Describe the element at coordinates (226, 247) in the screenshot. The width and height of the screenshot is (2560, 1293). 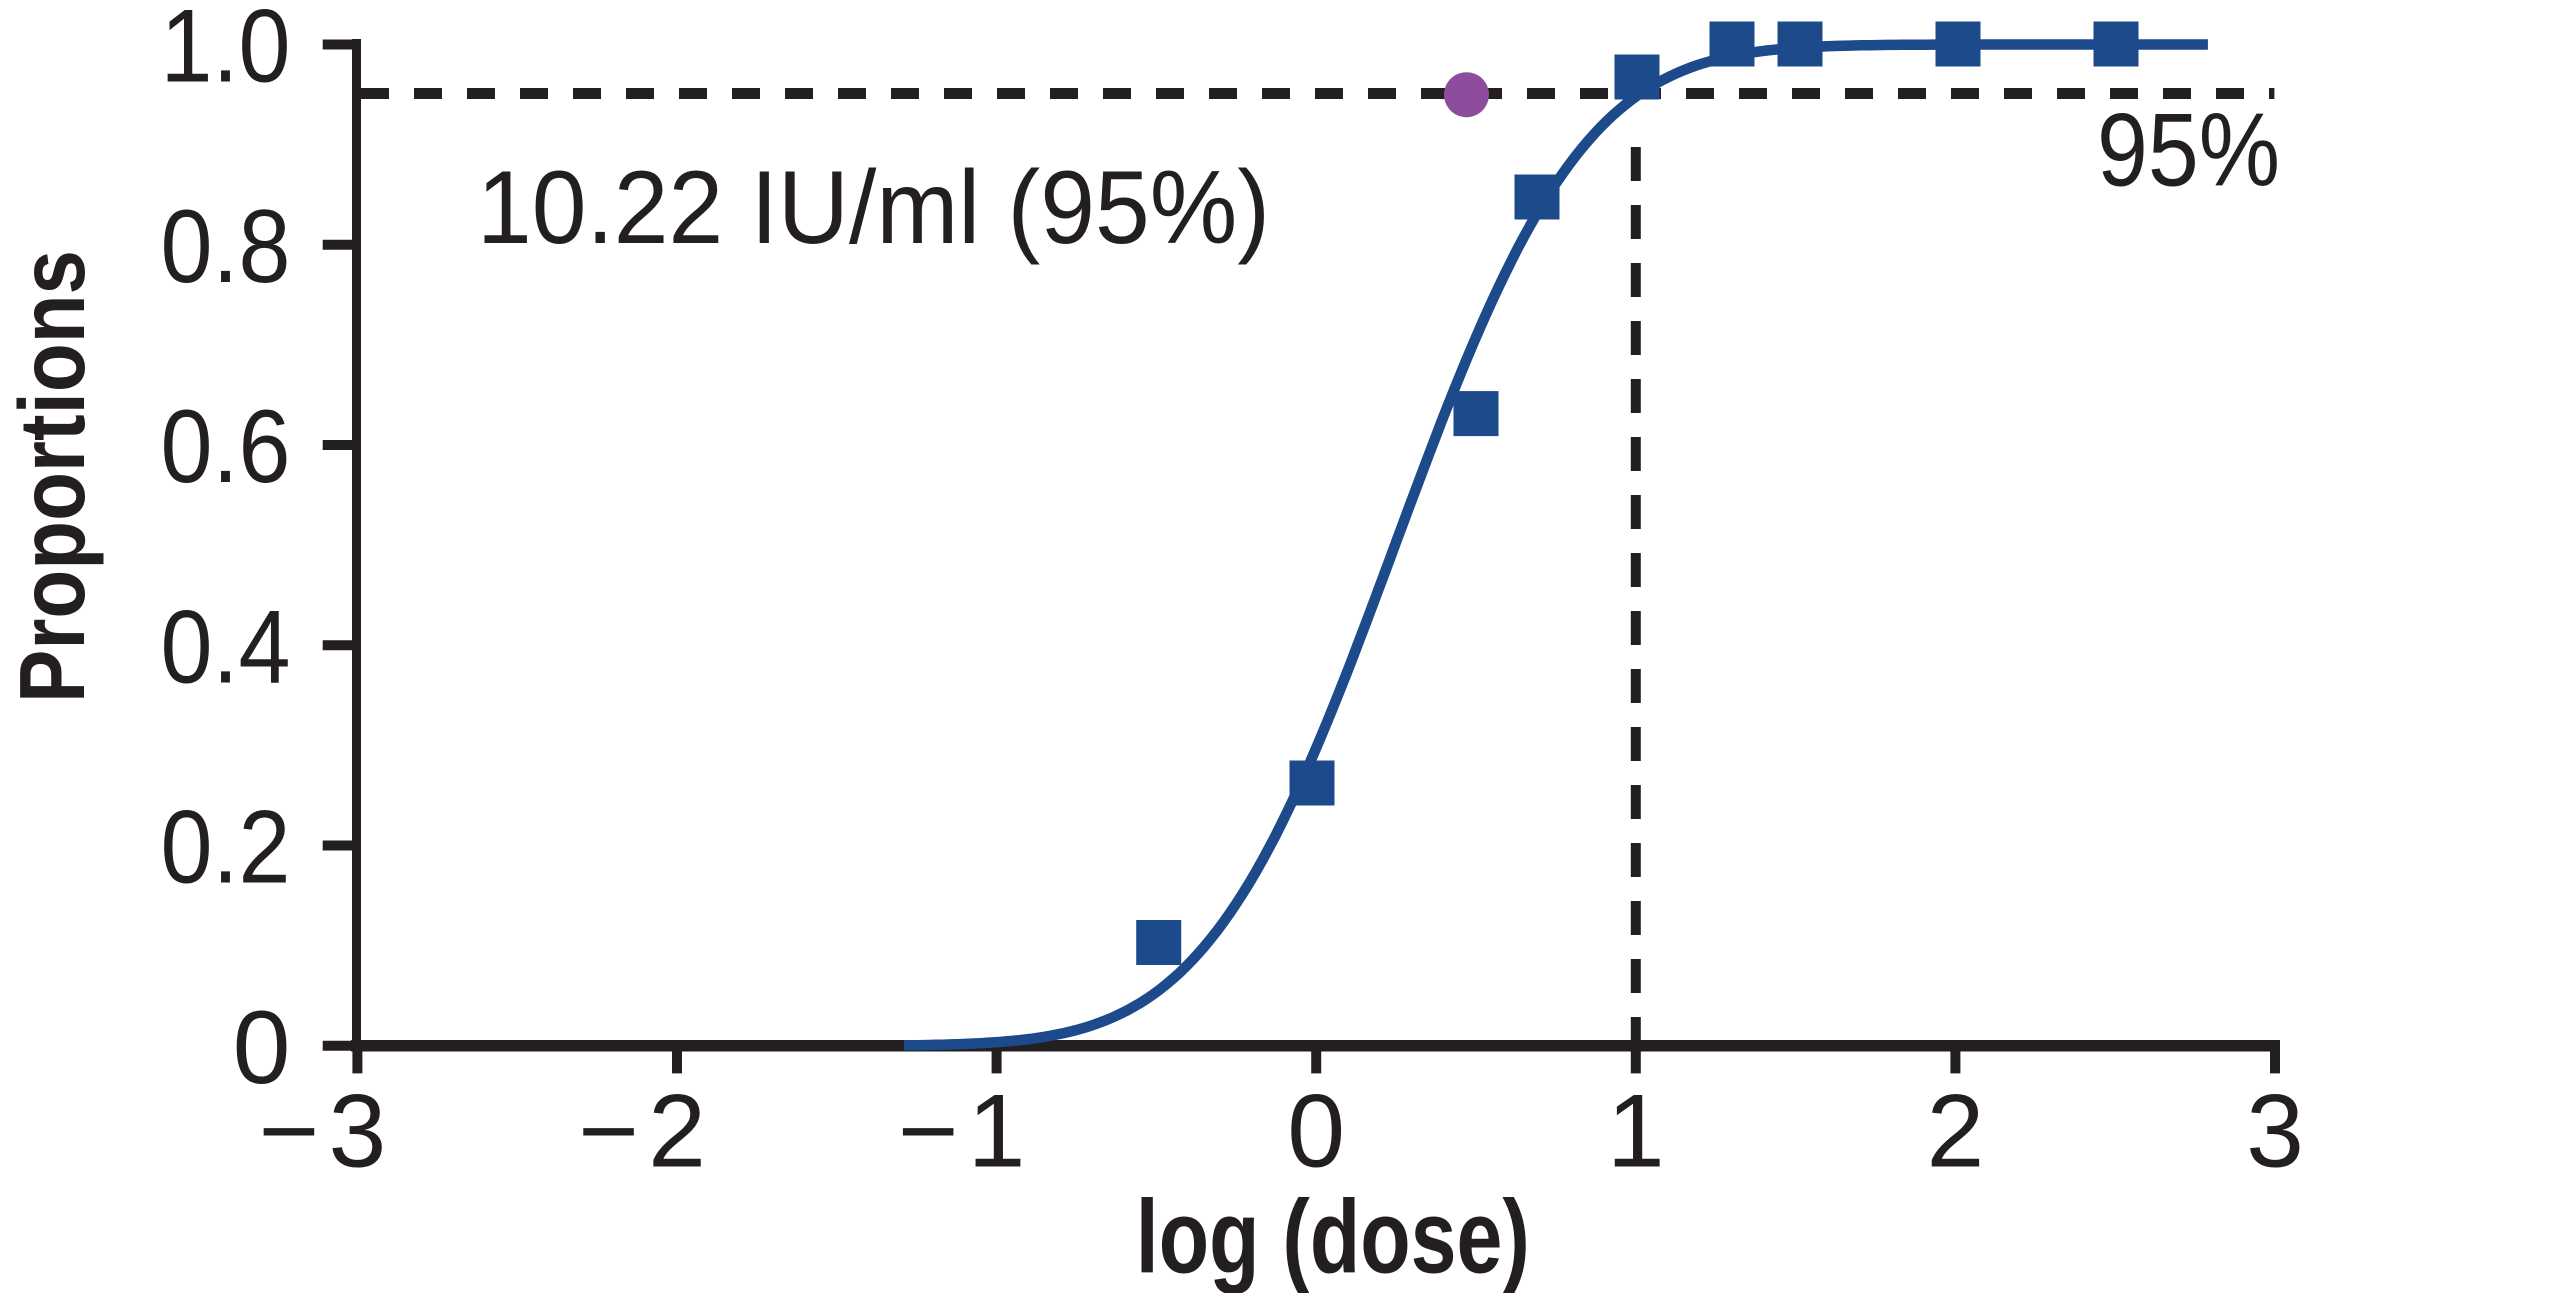
I see `svg-text: 0.8` at that location.